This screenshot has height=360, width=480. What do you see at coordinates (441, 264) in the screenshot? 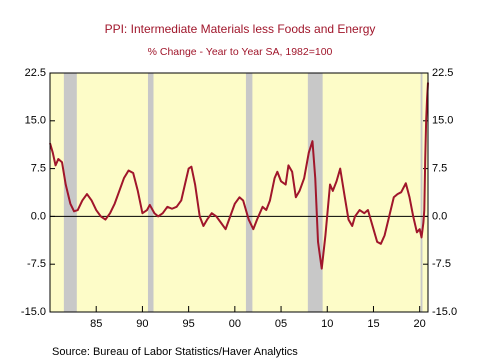
I see `y2-tick-label: -7.5` at bounding box center [441, 264].